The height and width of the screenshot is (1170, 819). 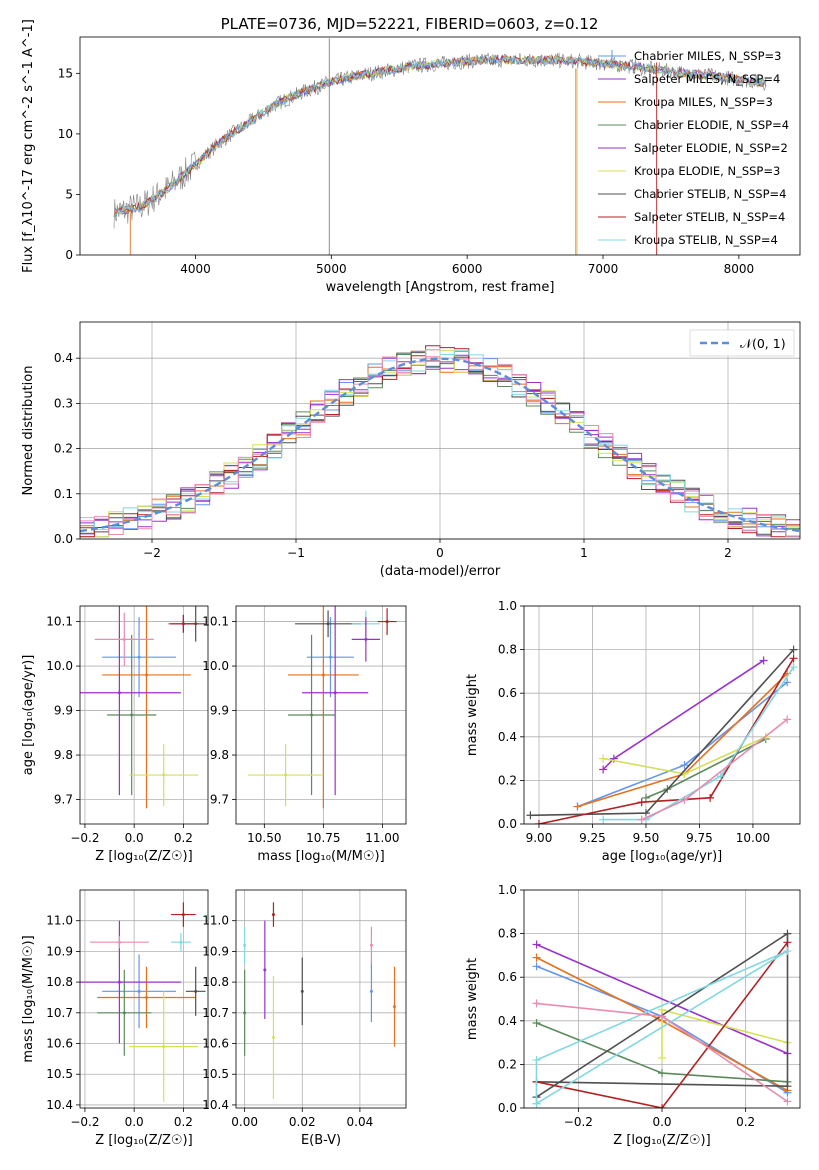 I want to click on y-tick-label: 0.3, so click(x=63, y=403).